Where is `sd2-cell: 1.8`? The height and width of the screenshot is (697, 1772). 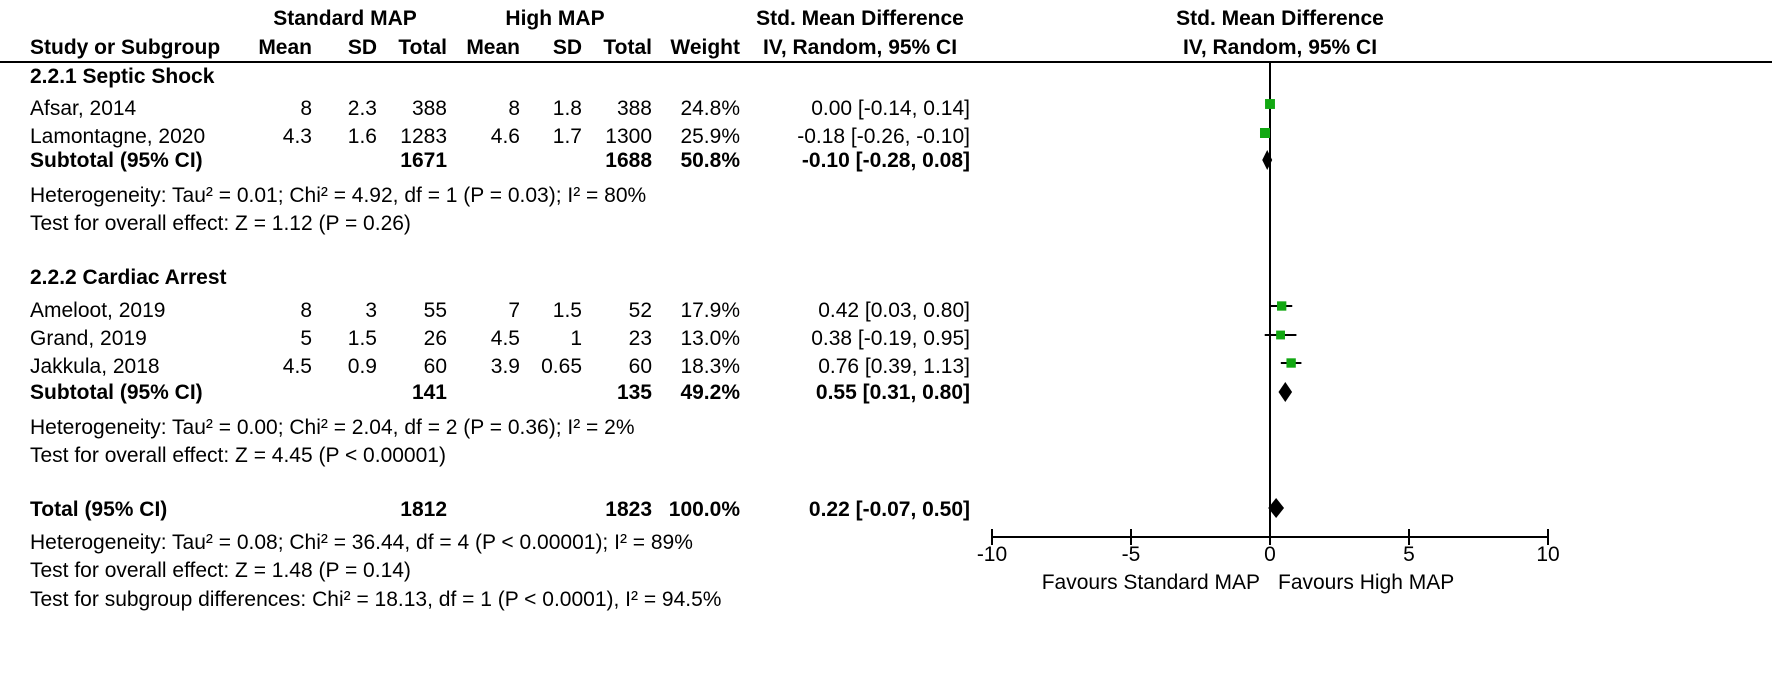
sd2-cell: 1.8 is located at coordinates (567, 108).